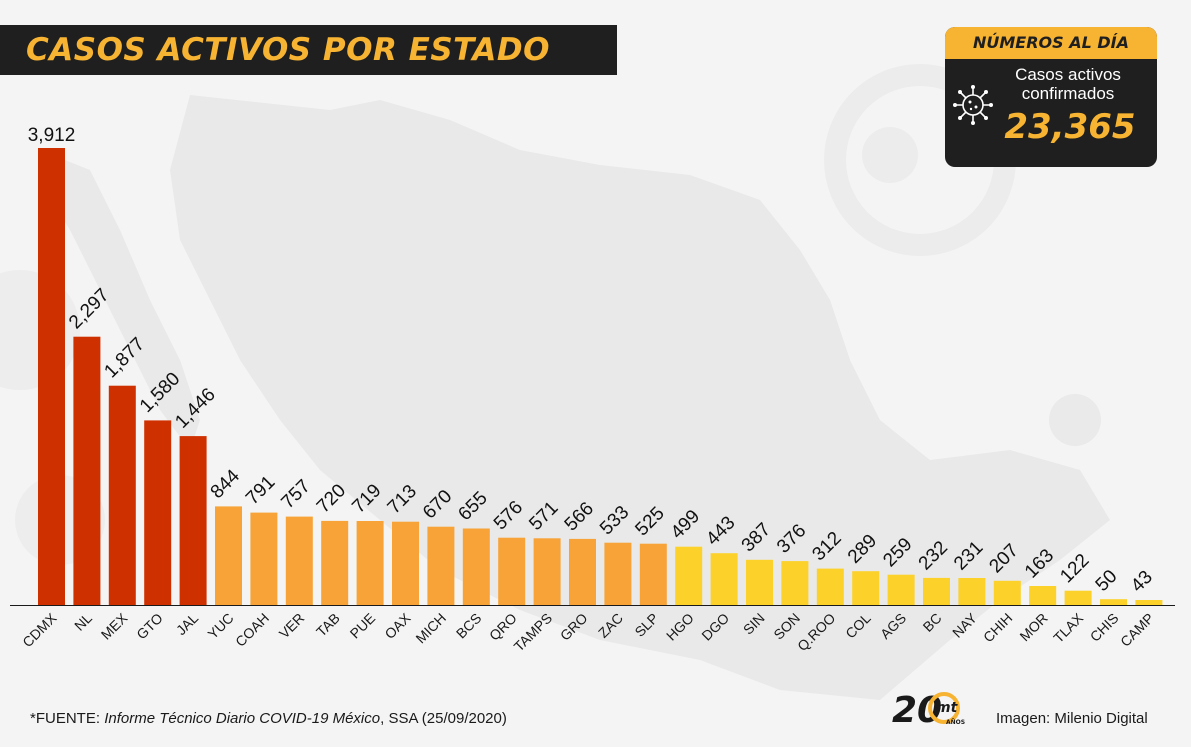 This screenshot has width=1191, height=747. What do you see at coordinates (1003, 558) in the screenshot?
I see `value-label: 207` at bounding box center [1003, 558].